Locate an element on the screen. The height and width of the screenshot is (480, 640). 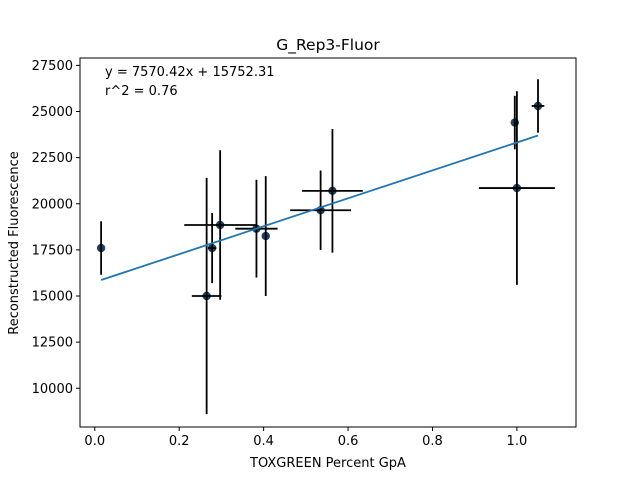
x-tick-label: 1.0 is located at coordinates (517, 441).